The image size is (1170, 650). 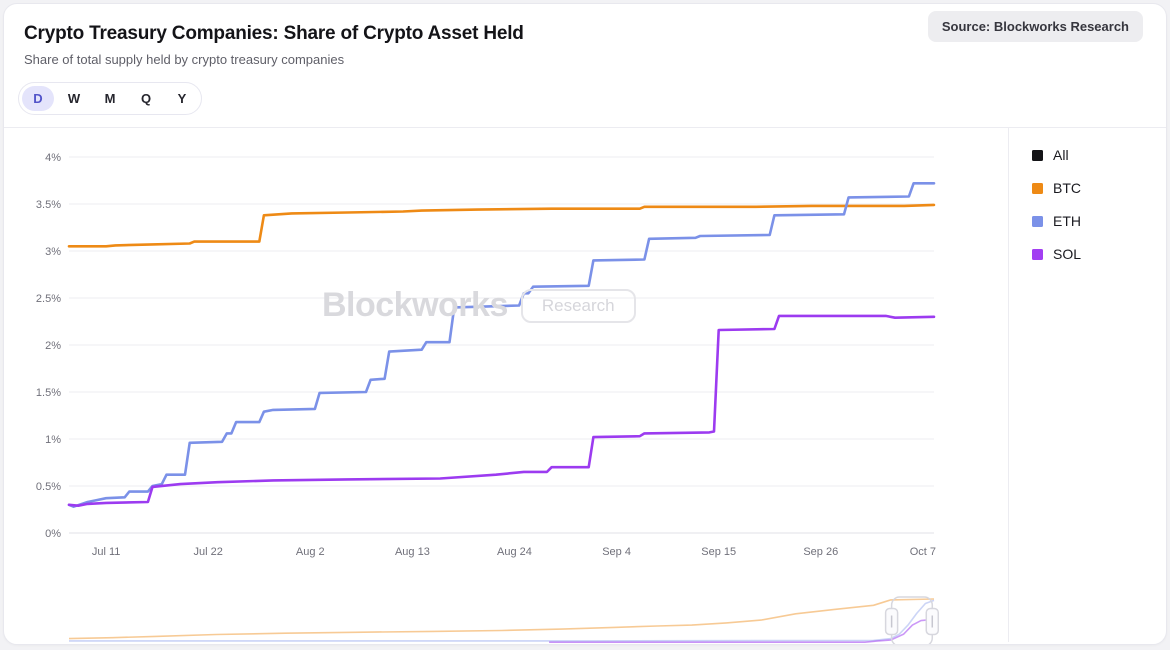 What do you see at coordinates (412, 552) in the screenshot?
I see `svg-text: Aug 13` at bounding box center [412, 552].